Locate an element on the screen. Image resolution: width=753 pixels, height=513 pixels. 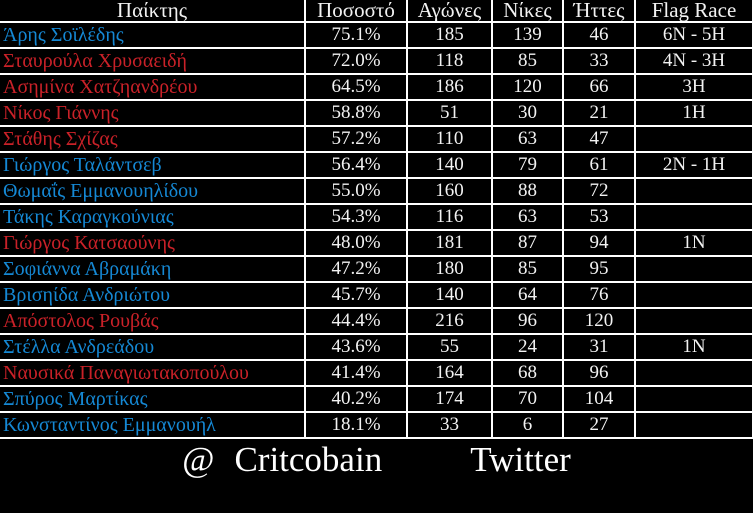
percent-cell: 54.3% is located at coordinates (356, 217).